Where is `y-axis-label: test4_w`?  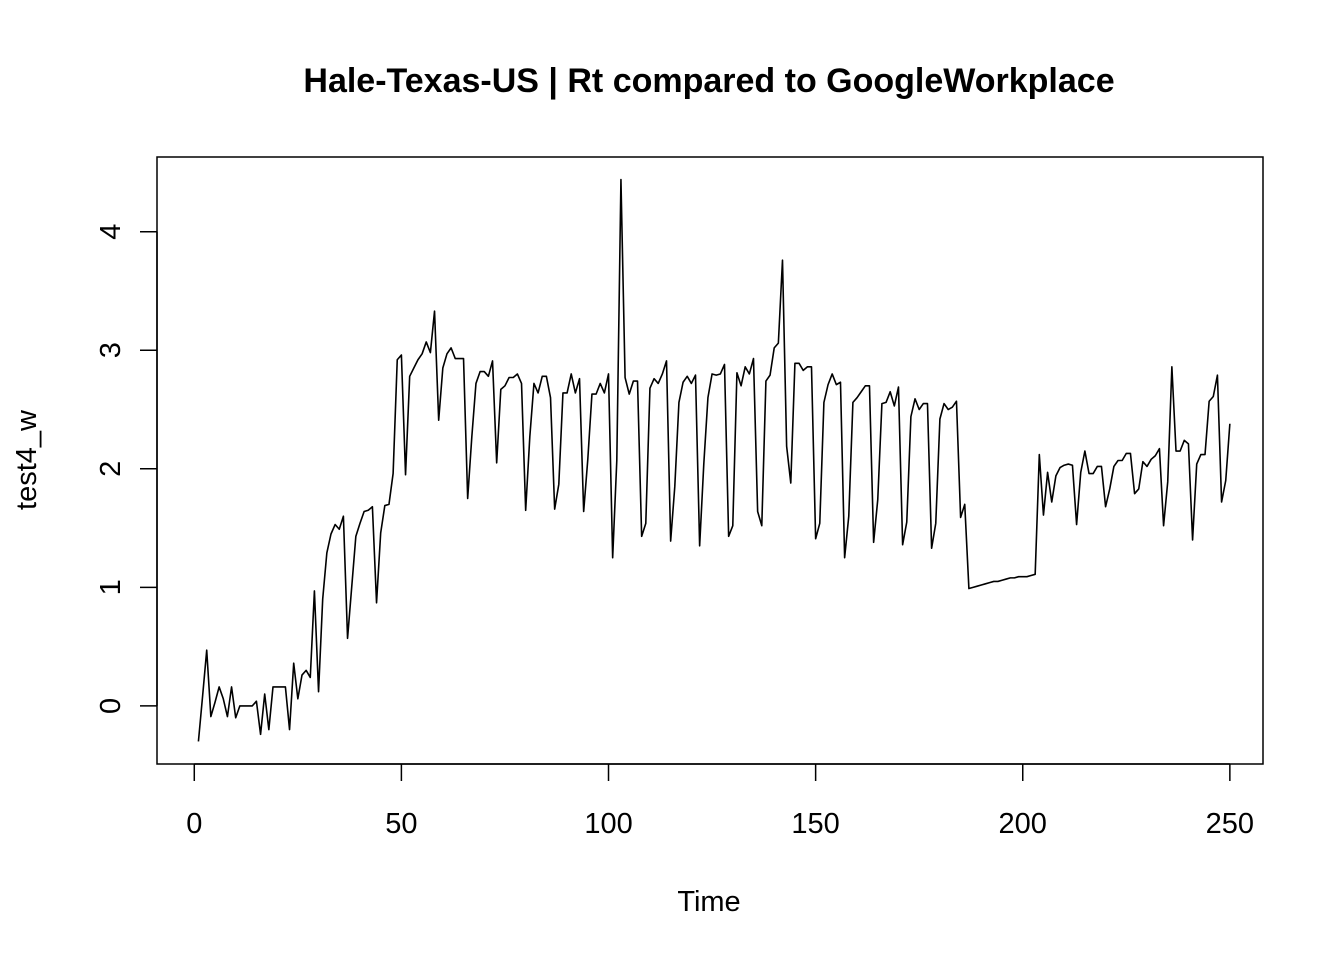 y-axis-label: test4_w is located at coordinates (27, 459).